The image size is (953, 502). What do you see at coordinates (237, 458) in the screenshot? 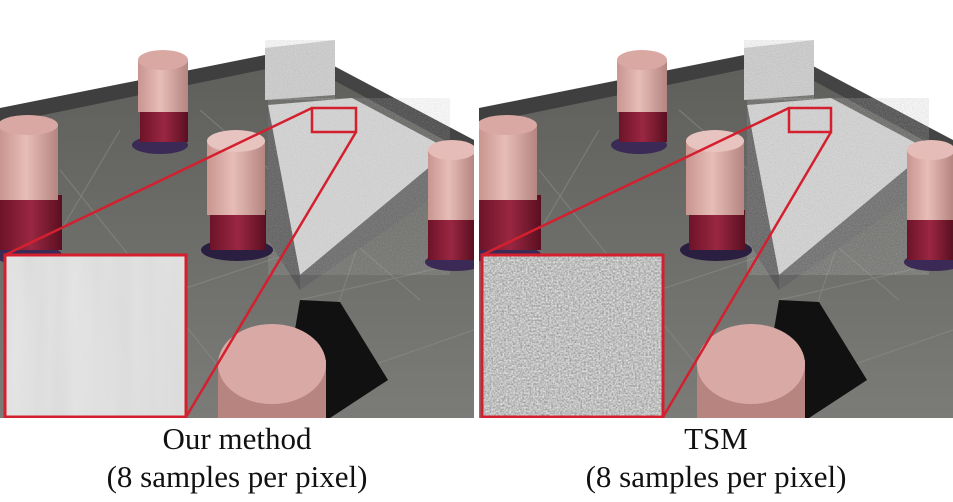
I see `caption-our-method: Our method (8 samples per pixel)` at bounding box center [237, 458].